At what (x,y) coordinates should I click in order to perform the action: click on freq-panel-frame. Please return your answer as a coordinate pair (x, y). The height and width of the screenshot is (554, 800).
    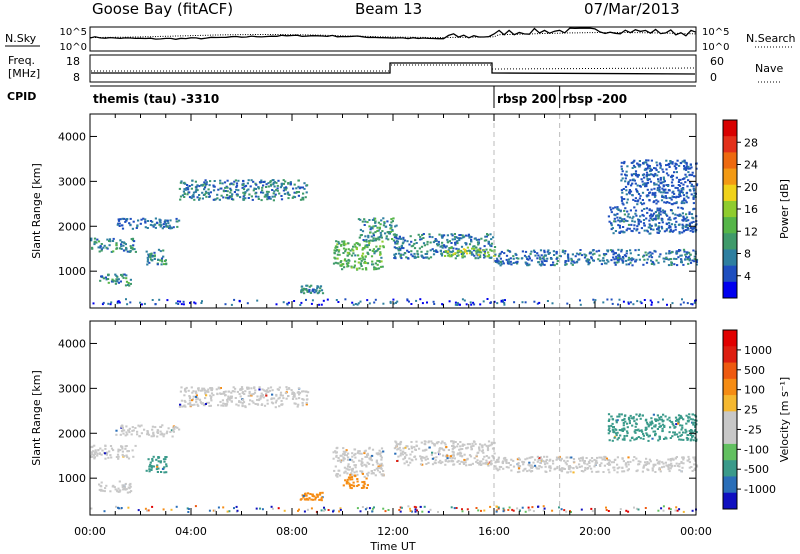
    Looking at the image, I should click on (393, 68).